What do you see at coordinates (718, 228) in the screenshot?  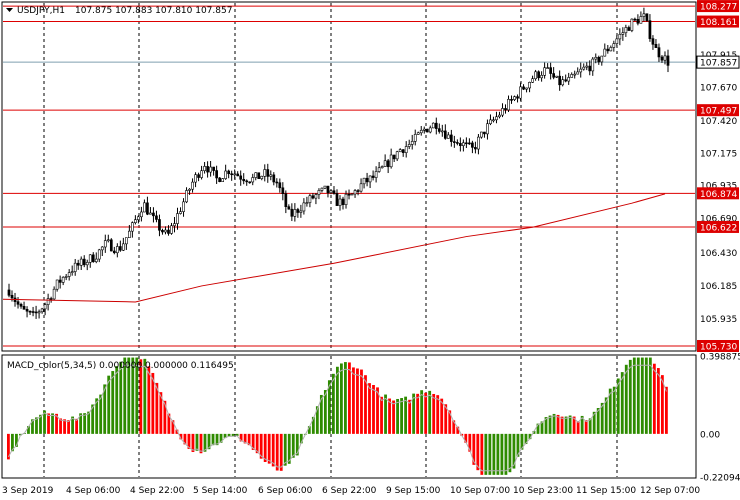 I see `price-label: 106.622` at bounding box center [718, 228].